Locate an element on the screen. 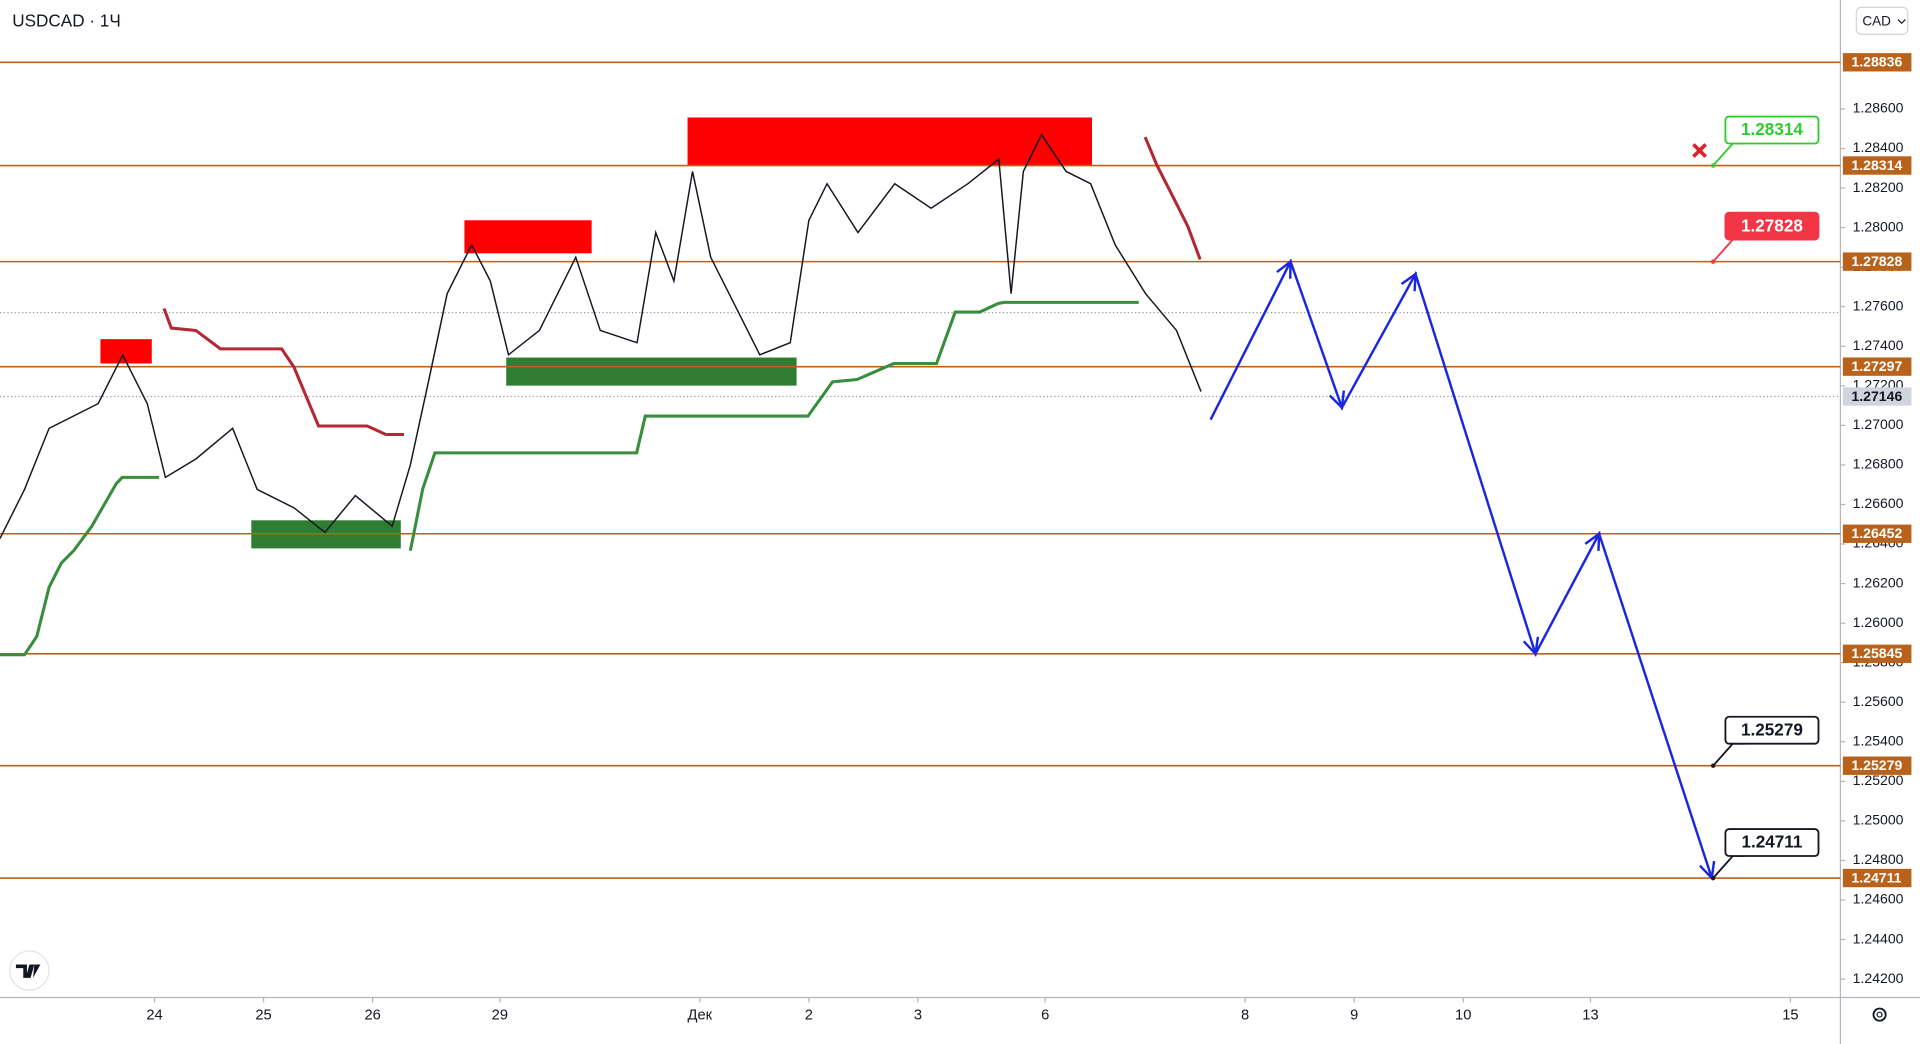 Image resolution: width=1920 pixels, height=1044 pixels. x-tick-label: 10 is located at coordinates (1463, 1016).